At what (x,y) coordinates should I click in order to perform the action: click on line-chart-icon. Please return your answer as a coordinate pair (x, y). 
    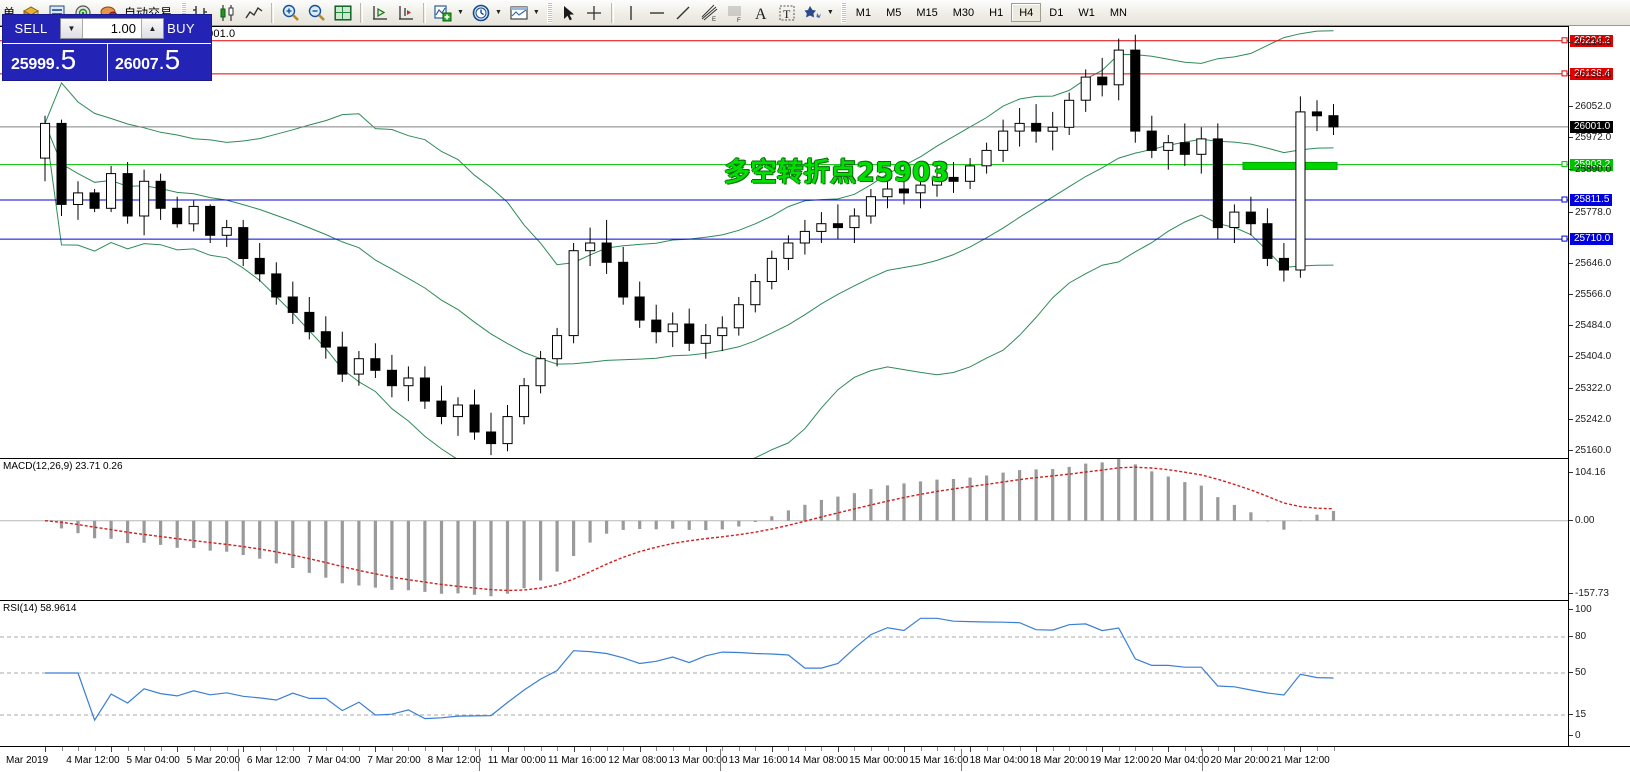
    Looking at the image, I should click on (254, 13).